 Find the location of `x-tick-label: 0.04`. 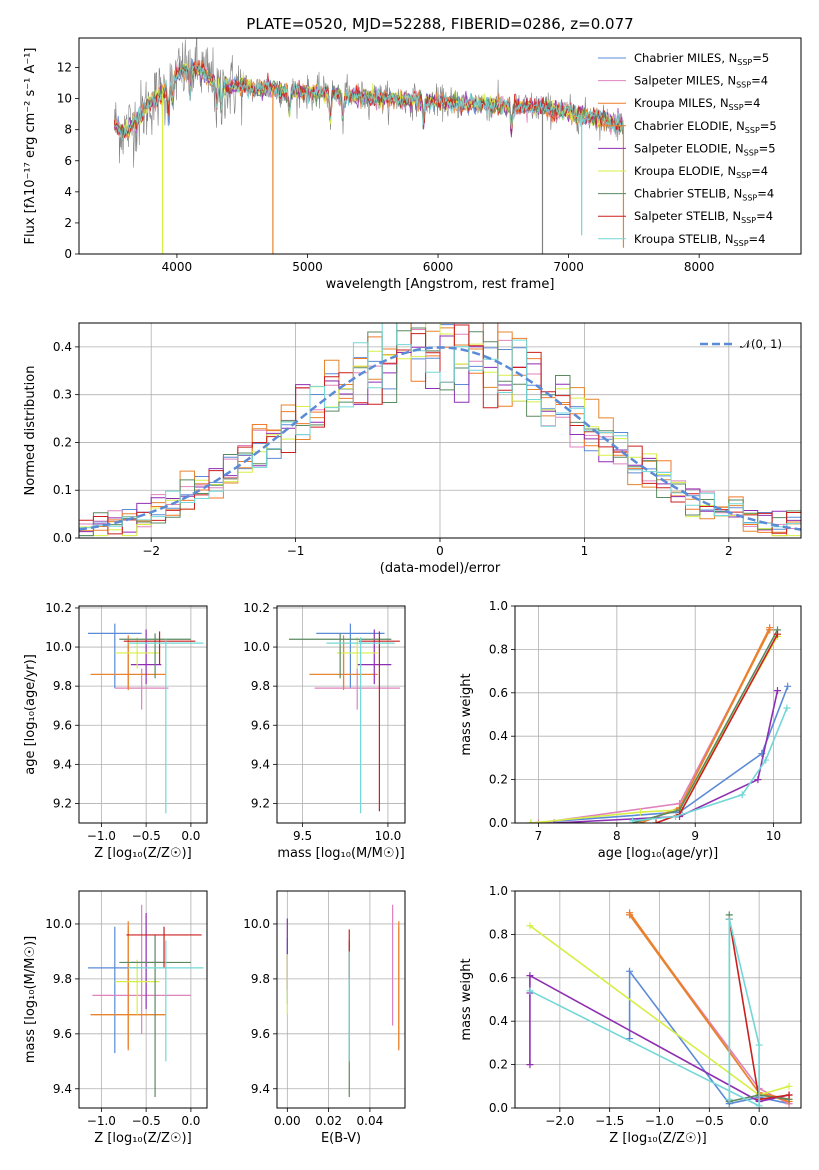

x-tick-label: 0.04 is located at coordinates (370, 1121).